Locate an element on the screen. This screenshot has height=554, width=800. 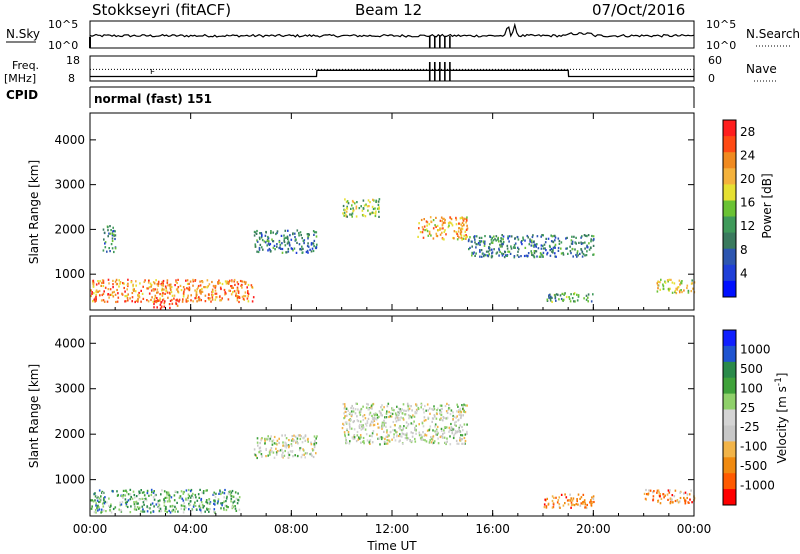
power-colorbar-tick: 12 is located at coordinates (747, 226).